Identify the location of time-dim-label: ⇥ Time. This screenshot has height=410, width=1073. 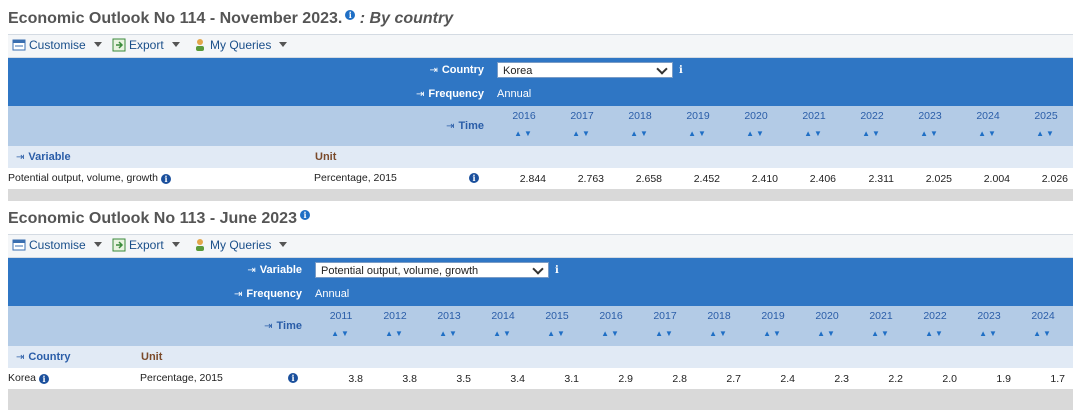
(283, 326).